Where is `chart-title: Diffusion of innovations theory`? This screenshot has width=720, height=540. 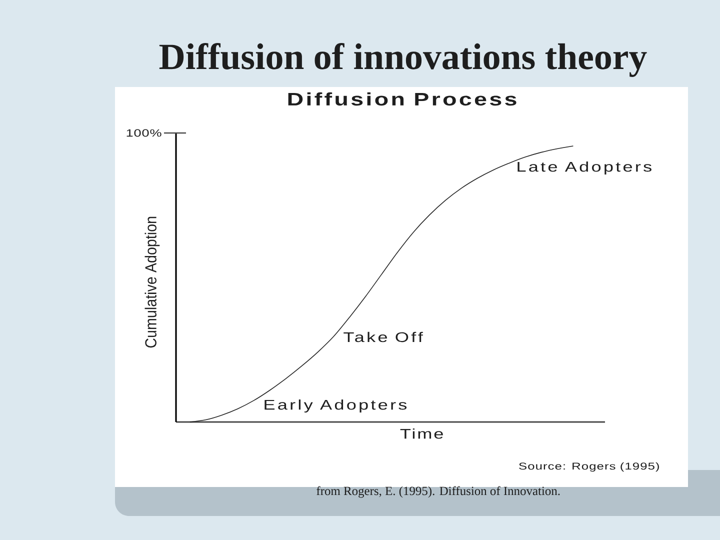 chart-title: Diffusion of innovations theory is located at coordinates (403, 60).